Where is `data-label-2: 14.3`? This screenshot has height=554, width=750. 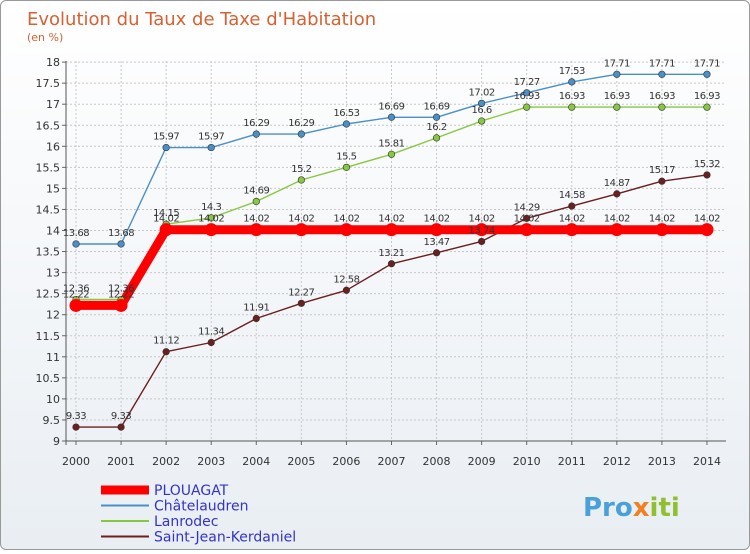 data-label-2: 14.3 is located at coordinates (211, 207).